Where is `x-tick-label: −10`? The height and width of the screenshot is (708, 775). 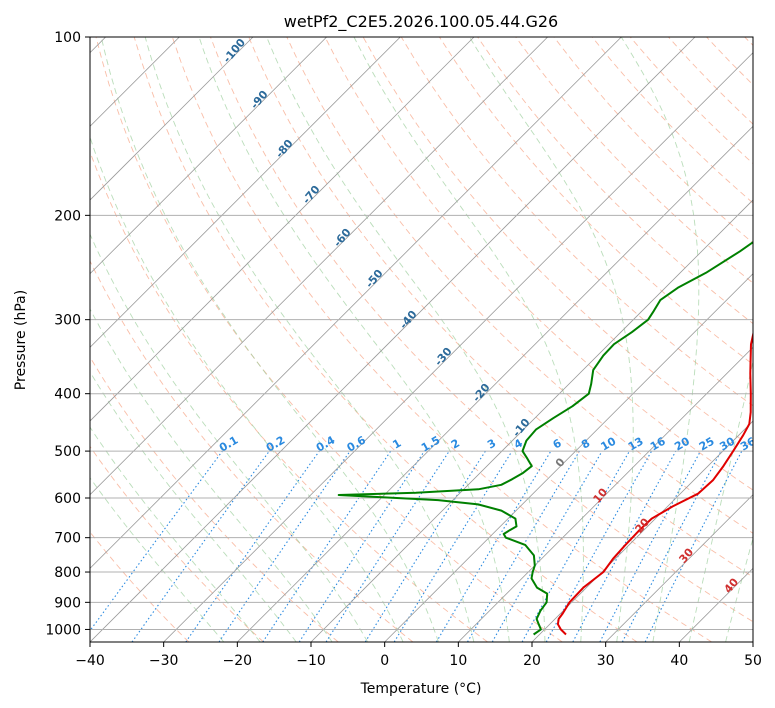 x-tick-label: −10 is located at coordinates (311, 661).